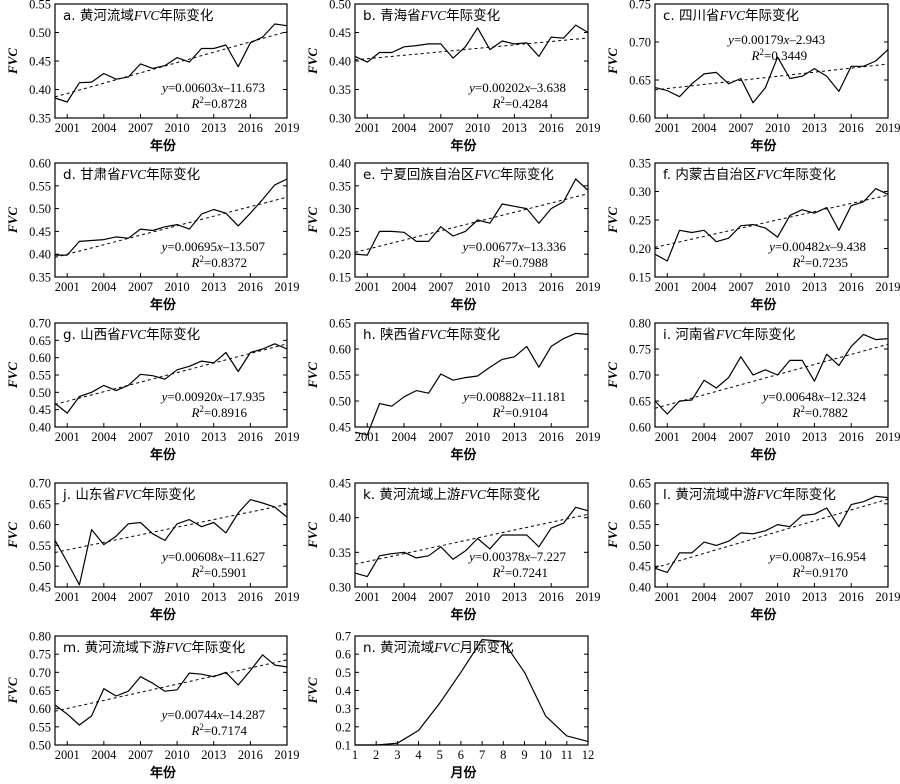  Describe the element at coordinates (138, 16) in the screenshot. I see `panel-title: a. 黄河流域FVC年际变化` at that location.